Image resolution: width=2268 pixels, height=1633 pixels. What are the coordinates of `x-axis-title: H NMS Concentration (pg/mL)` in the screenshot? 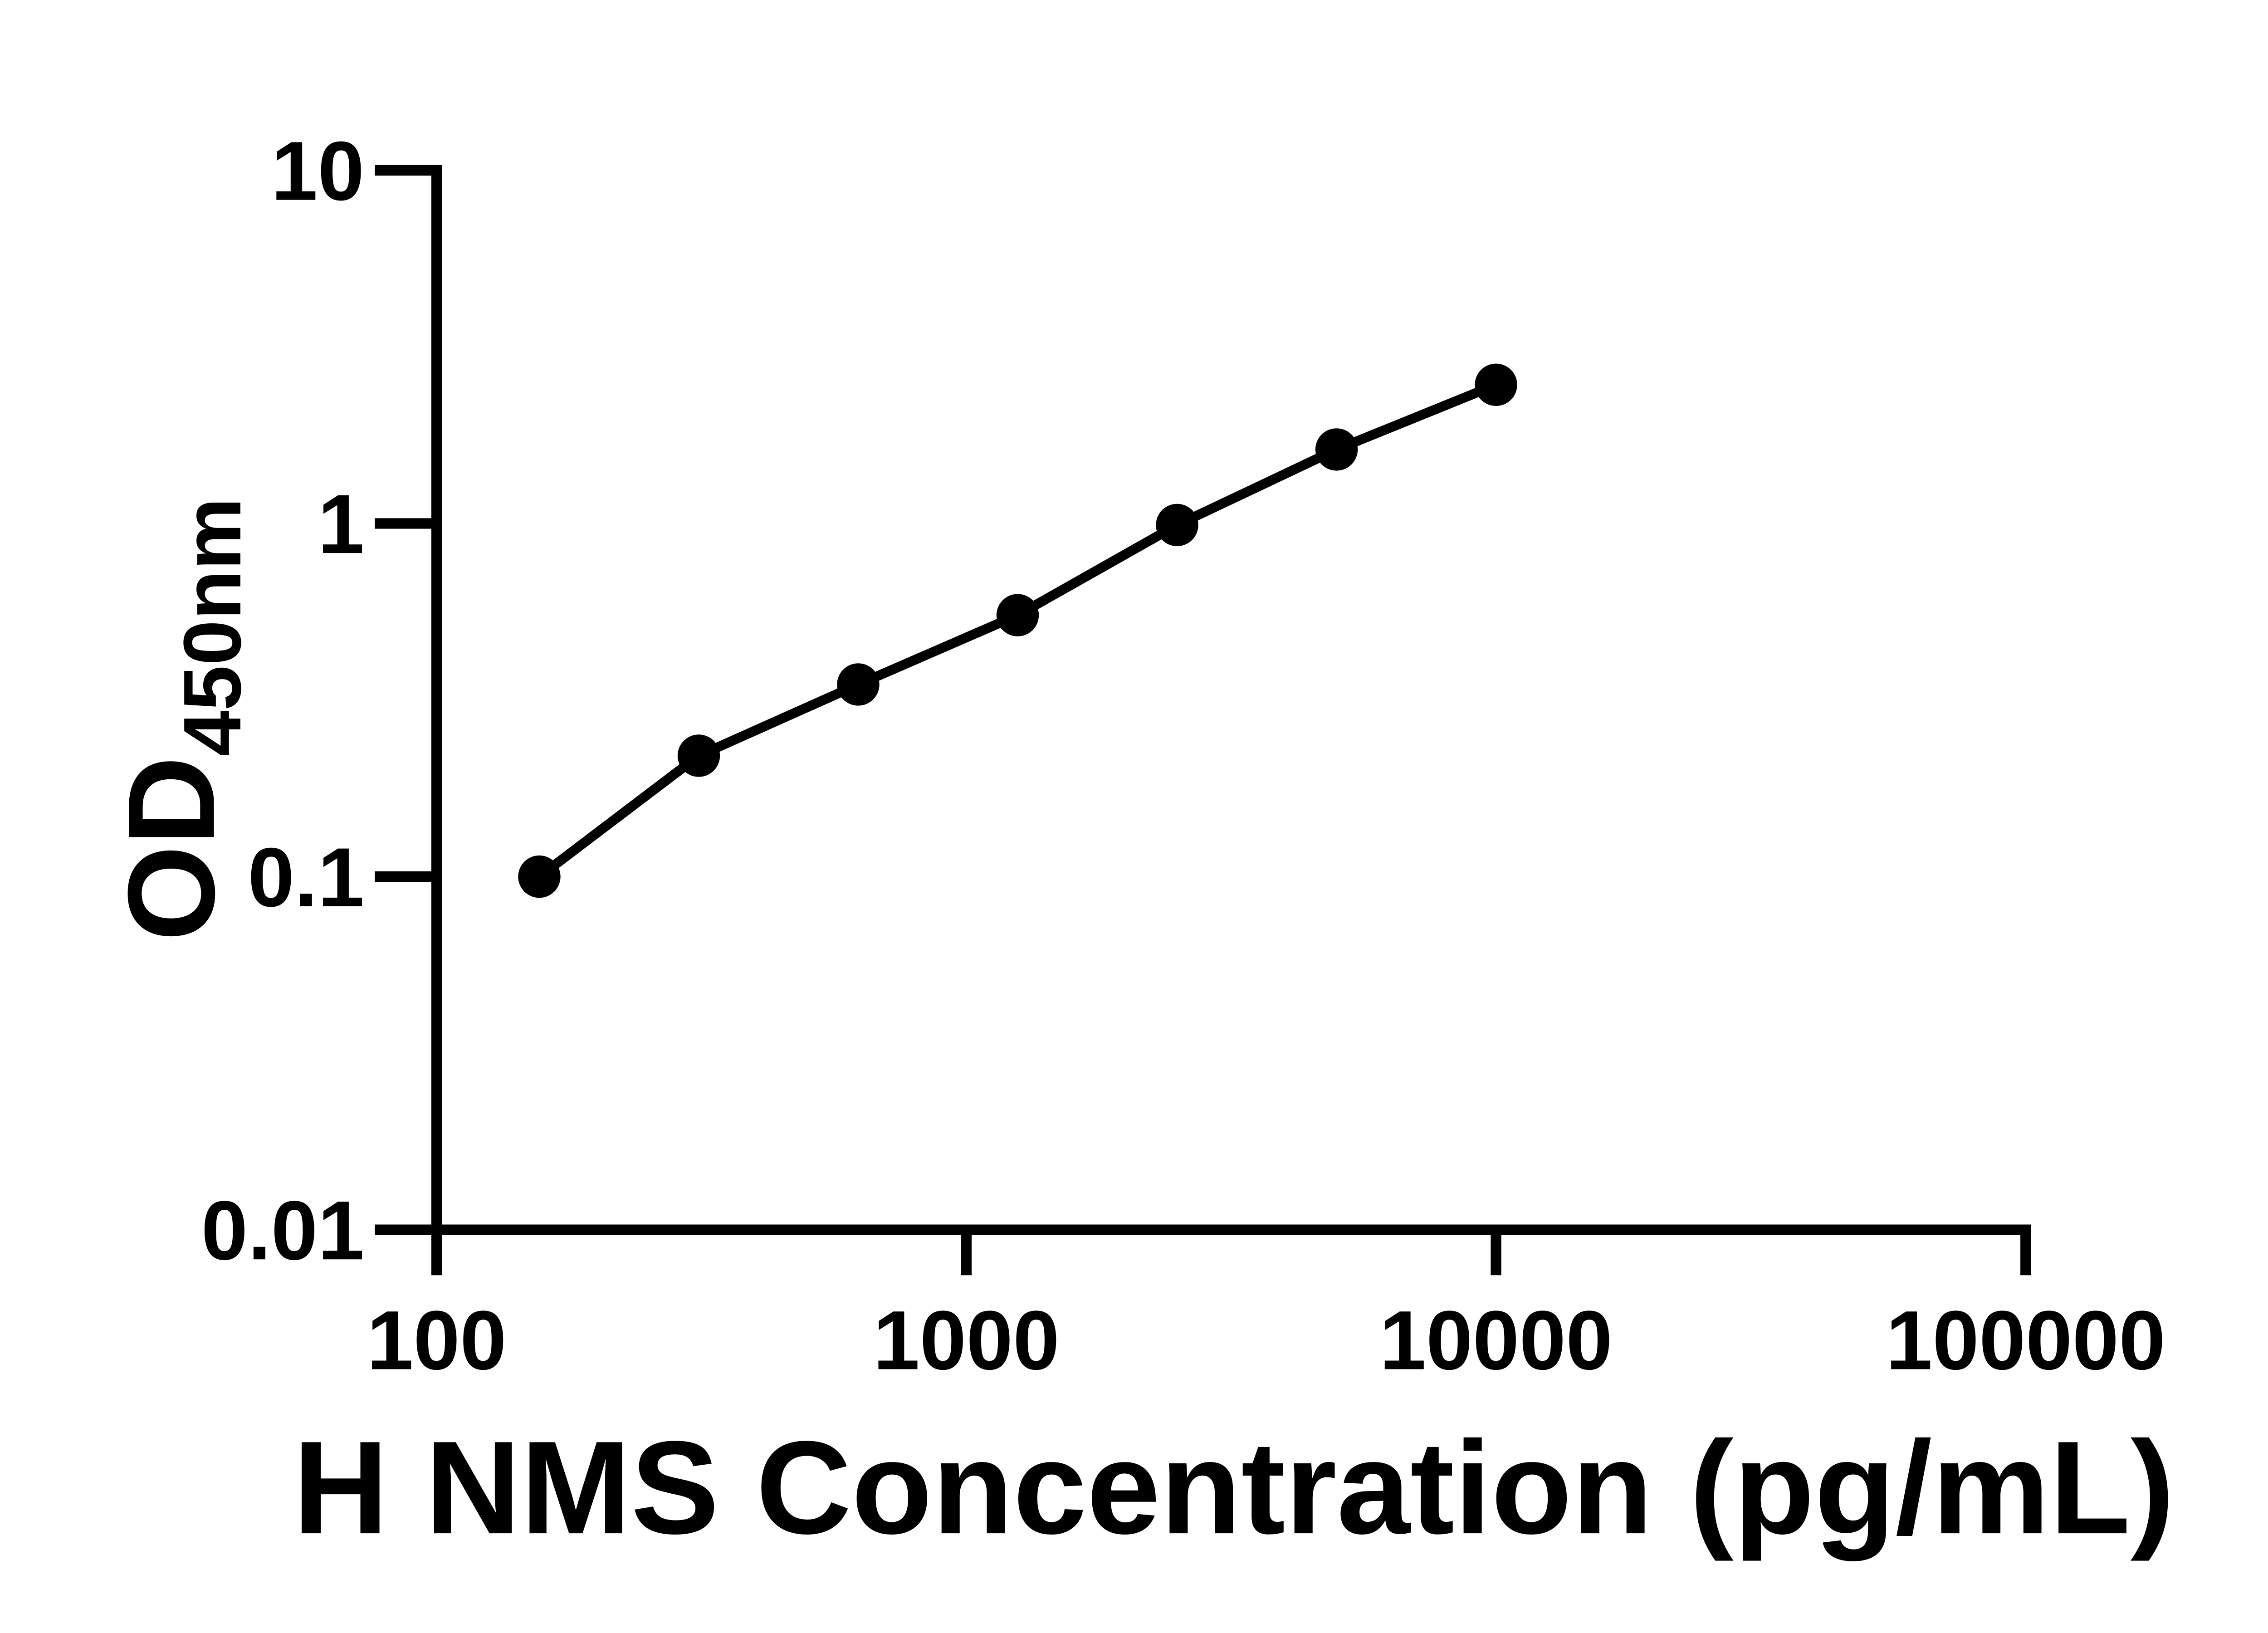 It's located at (1234, 1487).